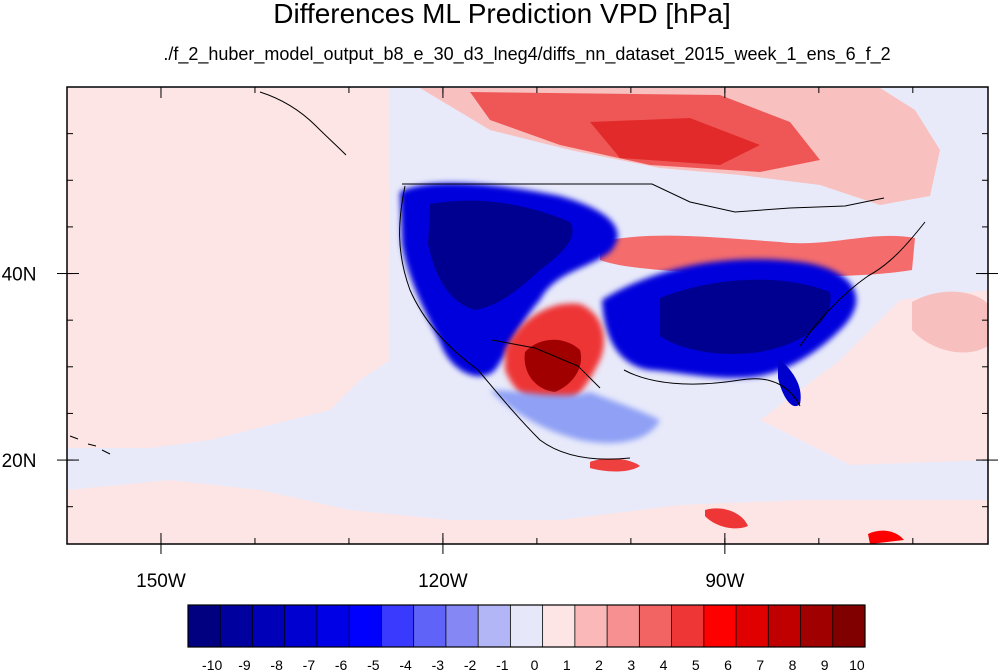  What do you see at coordinates (675, 141) in the screenshot?
I see `canadian-core-positive` at bounding box center [675, 141].